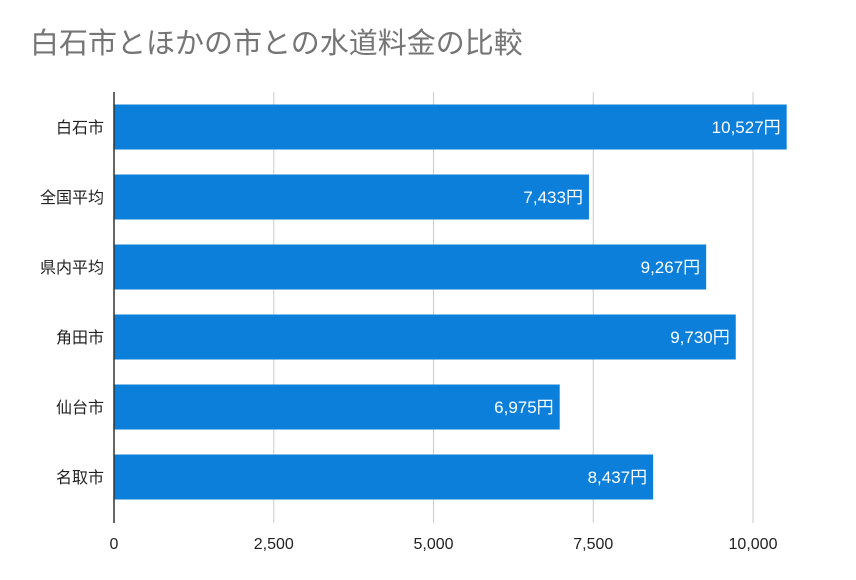 Image resolution: width=856 pixels, height=580 pixels. I want to click on category-label: 県内平均, so click(72, 267).